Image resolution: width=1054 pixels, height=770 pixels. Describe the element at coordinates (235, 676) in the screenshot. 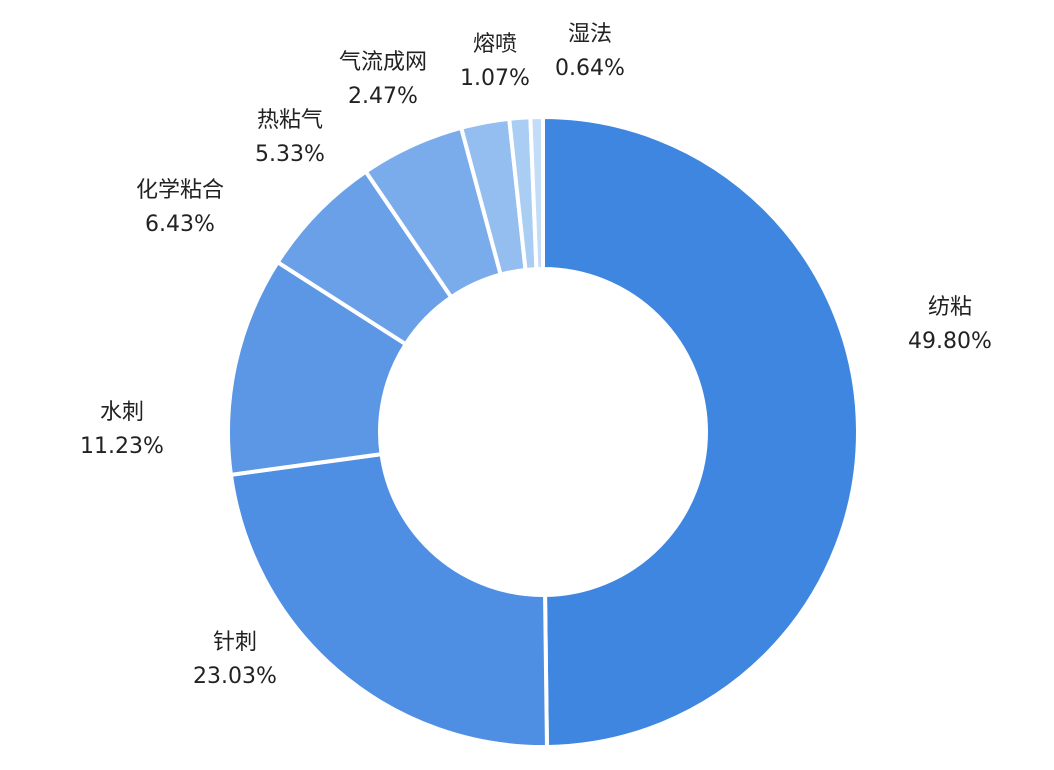

I see `value-label: 23.03%` at that location.